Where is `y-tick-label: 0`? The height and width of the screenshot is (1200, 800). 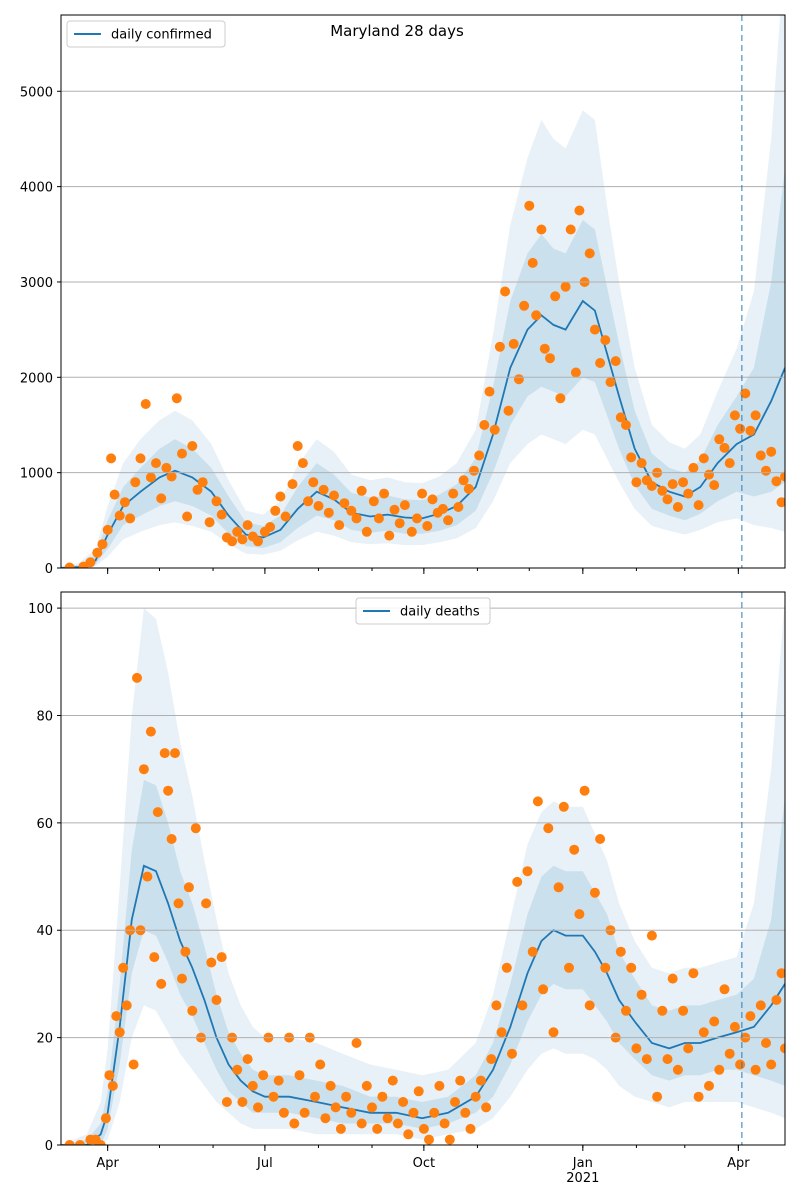 y-tick-label: 0 is located at coordinates (49, 1146).